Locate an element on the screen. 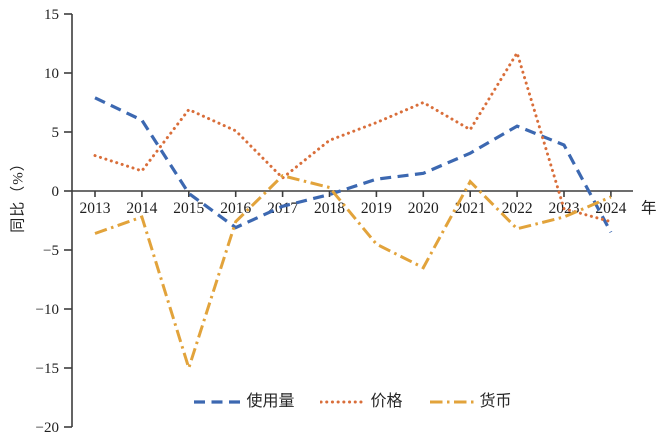 The height and width of the screenshot is (442, 660). y-tick-label: 15 is located at coordinates (51, 15).